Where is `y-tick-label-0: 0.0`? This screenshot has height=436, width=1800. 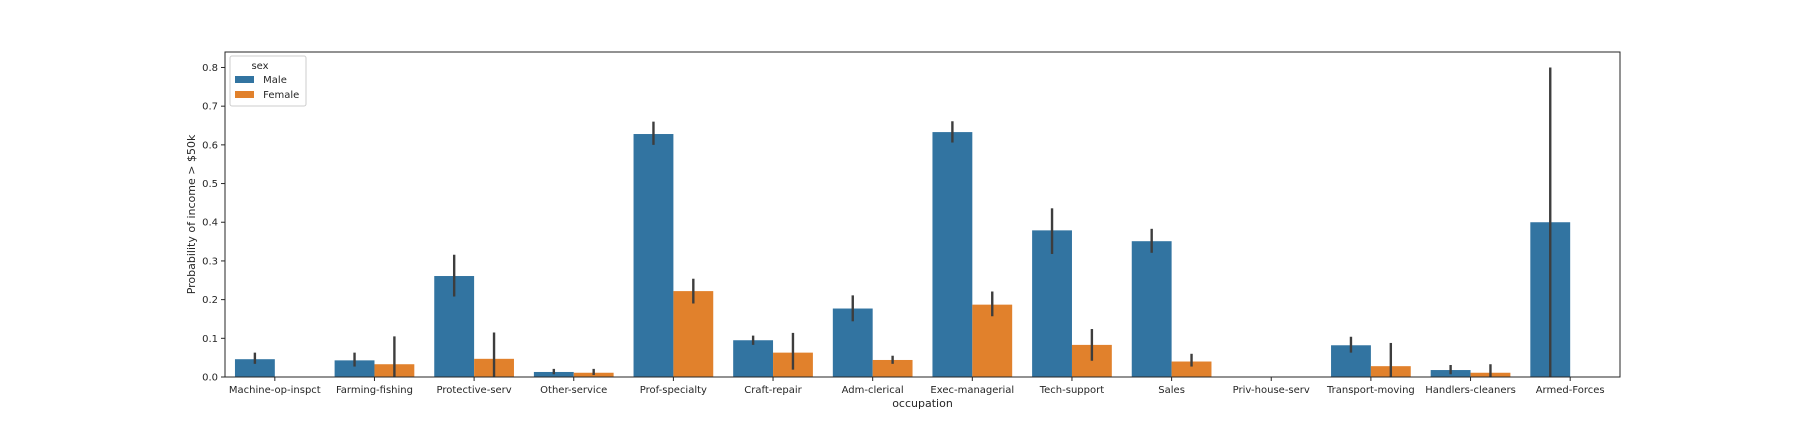 y-tick-label-0: 0.0 is located at coordinates (210, 378).